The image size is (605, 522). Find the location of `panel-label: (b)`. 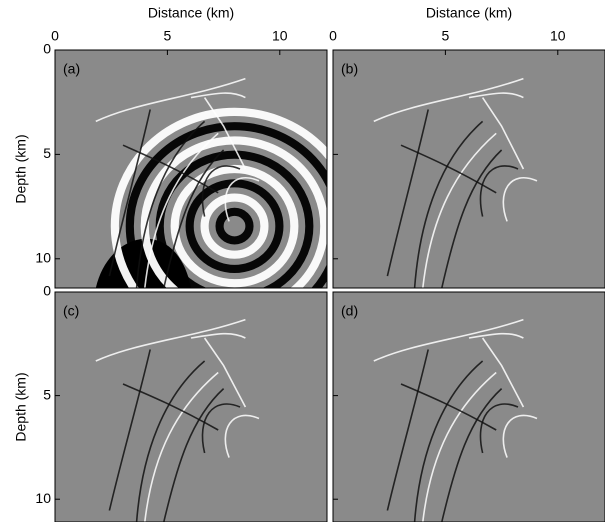

panel-label: (b) is located at coordinates (349, 69).